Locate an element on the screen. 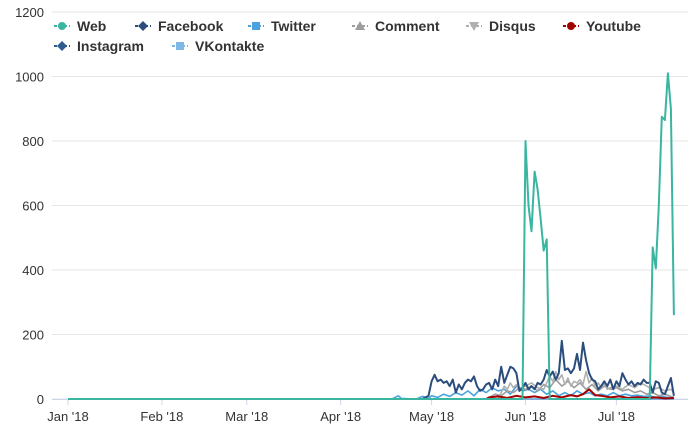  legend-item-comment: Comment is located at coordinates (396, 26).